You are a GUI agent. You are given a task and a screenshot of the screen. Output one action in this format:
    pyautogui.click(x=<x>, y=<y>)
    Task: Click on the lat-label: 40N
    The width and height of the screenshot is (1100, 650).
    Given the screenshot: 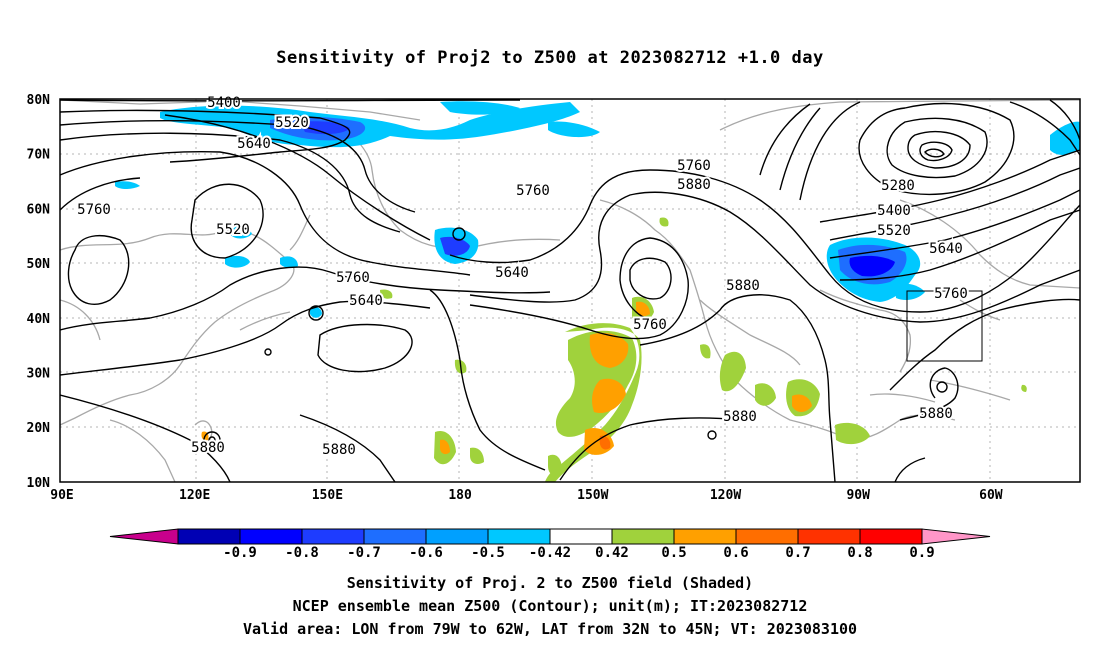 What is the action you would take?
    pyautogui.click(x=39, y=319)
    